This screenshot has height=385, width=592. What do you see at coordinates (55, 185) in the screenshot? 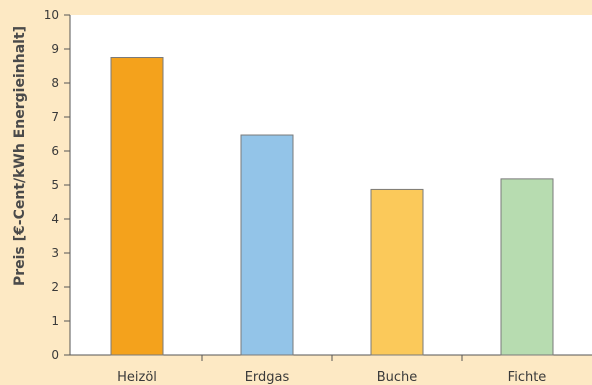
I see `y-tick-label: 5` at bounding box center [55, 185].